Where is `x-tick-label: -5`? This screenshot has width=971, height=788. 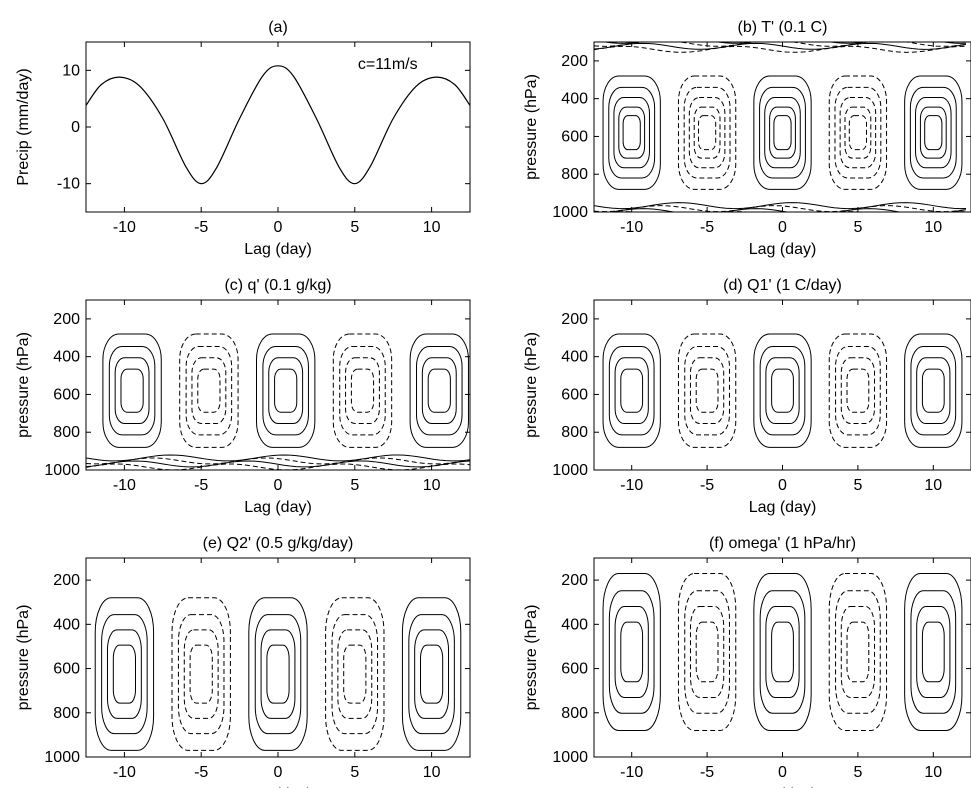 x-tick-label: -5 is located at coordinates (707, 485).